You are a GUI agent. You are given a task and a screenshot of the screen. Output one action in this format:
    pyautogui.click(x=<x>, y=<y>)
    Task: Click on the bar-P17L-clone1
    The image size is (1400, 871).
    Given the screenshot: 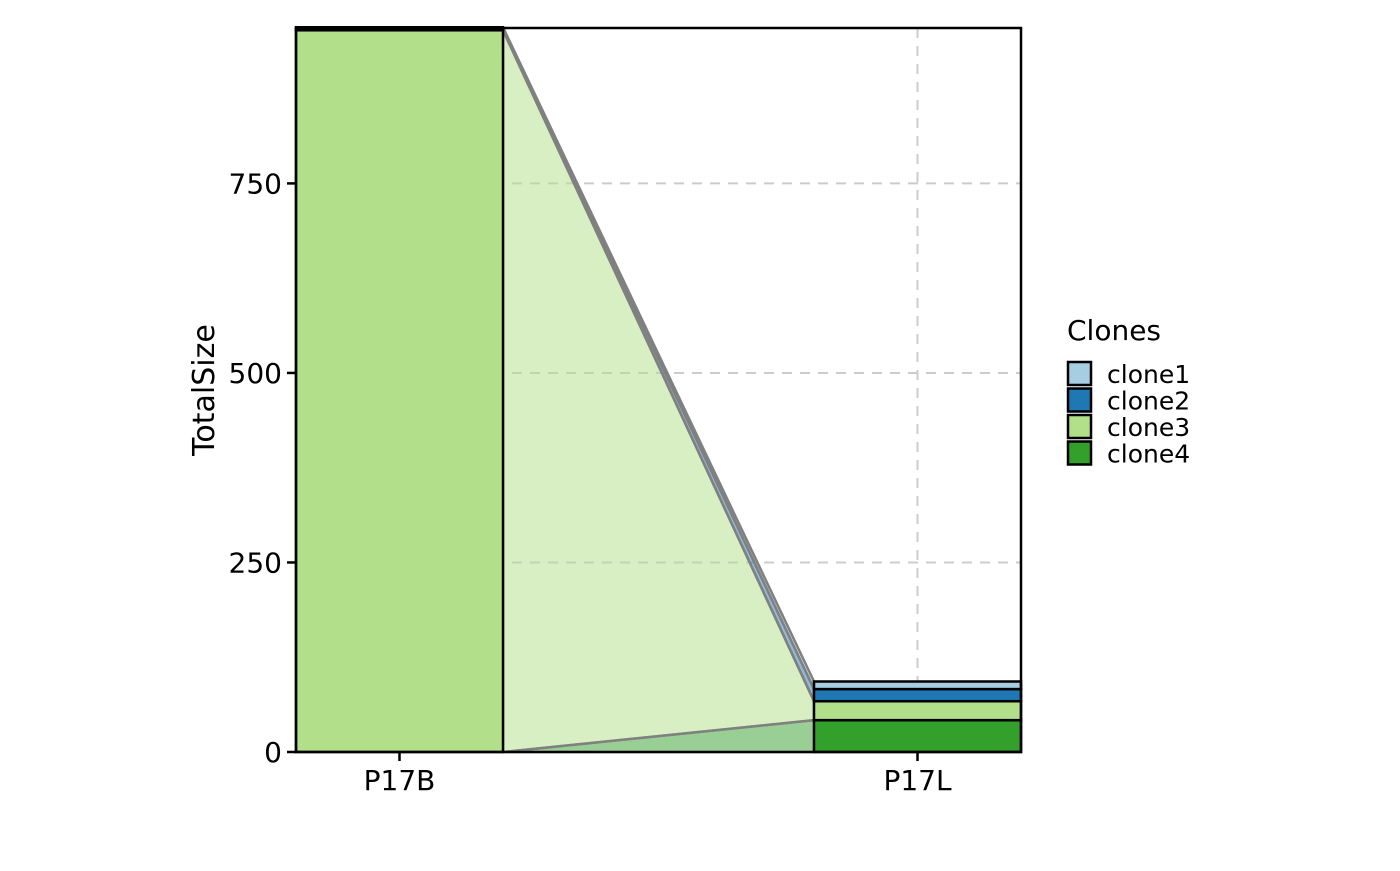 What is the action you would take?
    pyautogui.click(x=917, y=685)
    